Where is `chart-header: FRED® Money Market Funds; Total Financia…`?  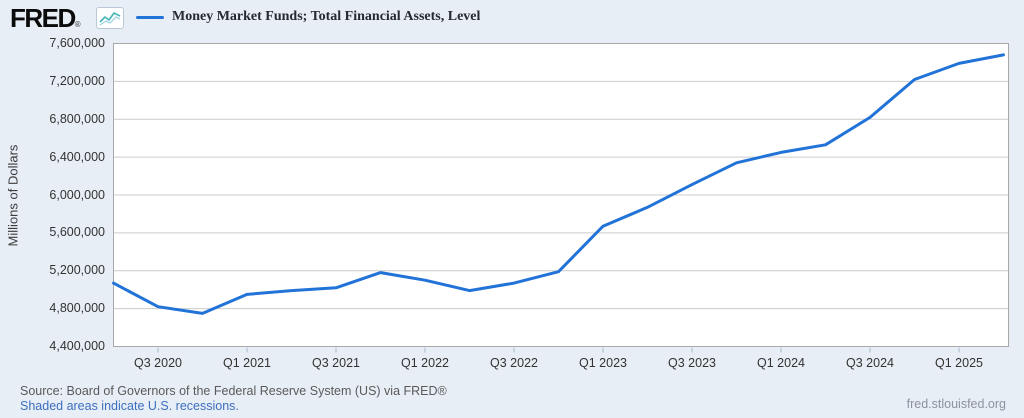
chart-header: FRED® Money Market Funds; Total Financia… is located at coordinates (512, 18).